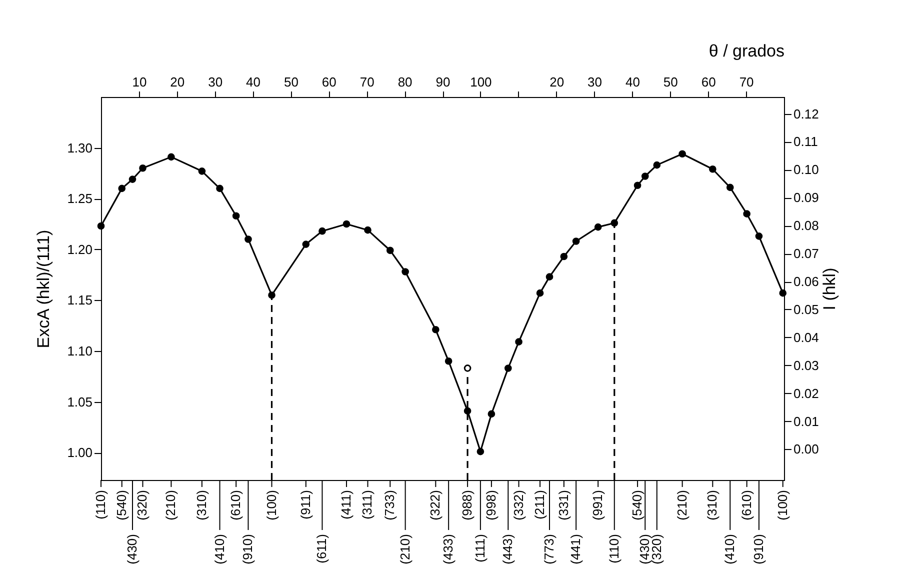 This screenshot has width=907, height=585. Describe the element at coordinates (490, 505) in the screenshot. I see `annotation: (998)` at that location.